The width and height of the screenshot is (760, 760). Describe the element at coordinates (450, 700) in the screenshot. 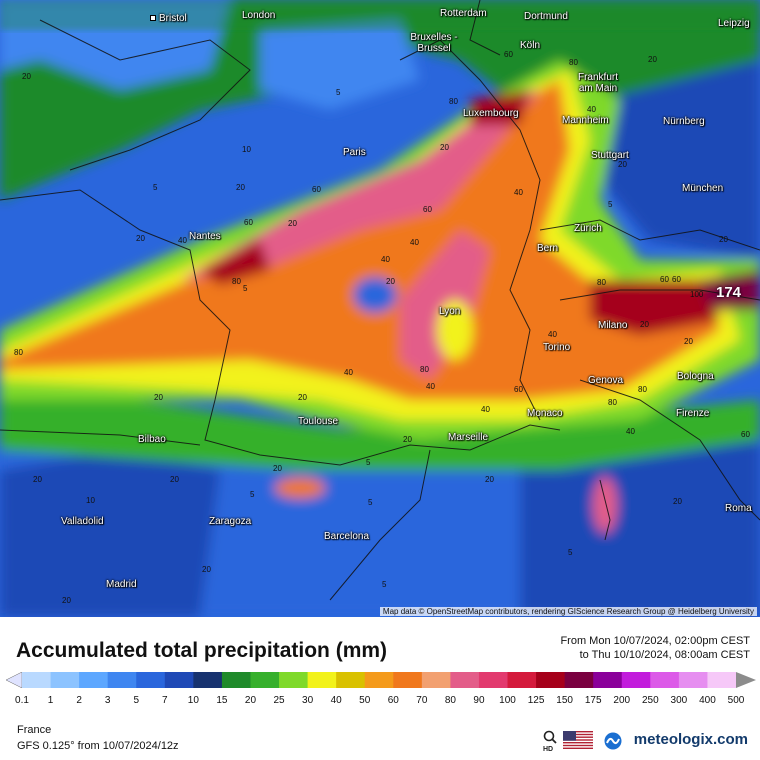

I see `legend-tick-label: 80` at that location.